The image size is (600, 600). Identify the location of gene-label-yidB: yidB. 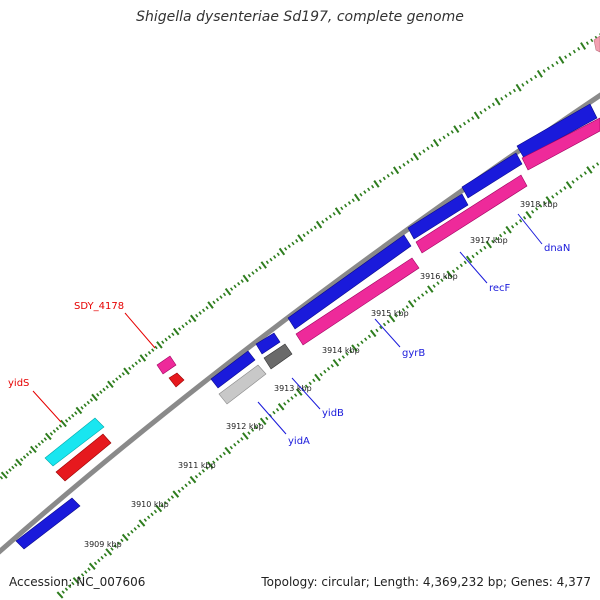
(333, 413).